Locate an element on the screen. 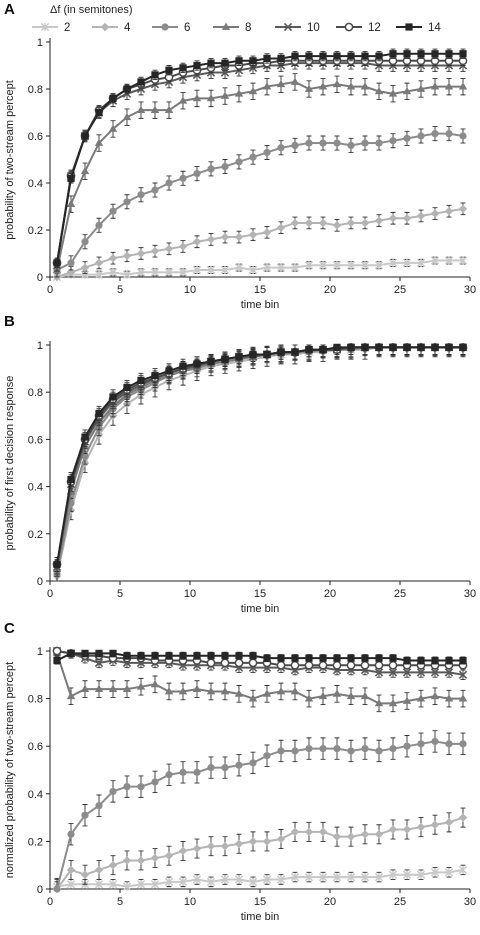  panel-letter: C is located at coordinates (9, 628).